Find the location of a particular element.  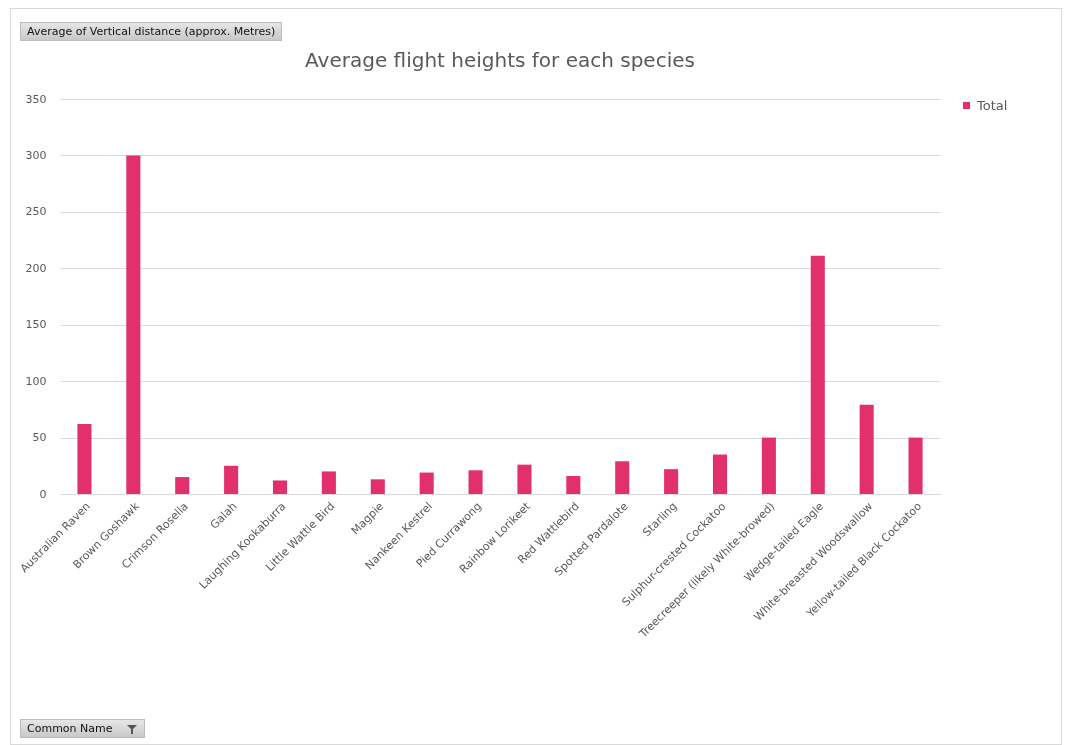

text: Average of Vertical distance (approx. Metres) is located at coordinates (151, 31).